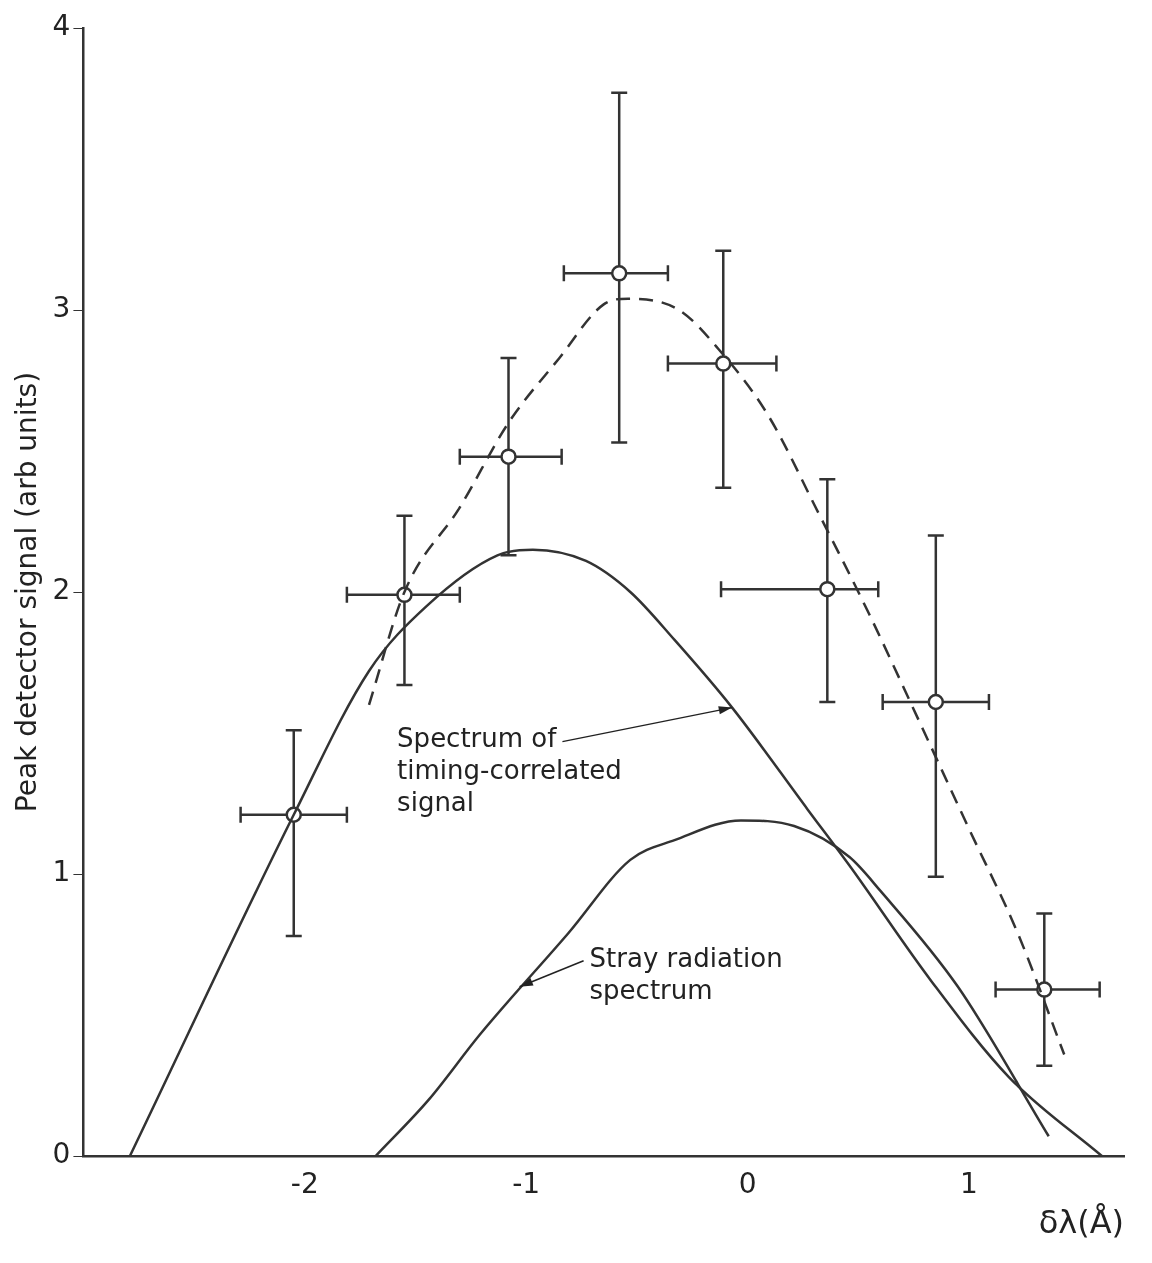 This screenshot has height=1263, width=1152. What do you see at coordinates (61, 590) in the screenshot?
I see `y-tick-label: 2` at bounding box center [61, 590].